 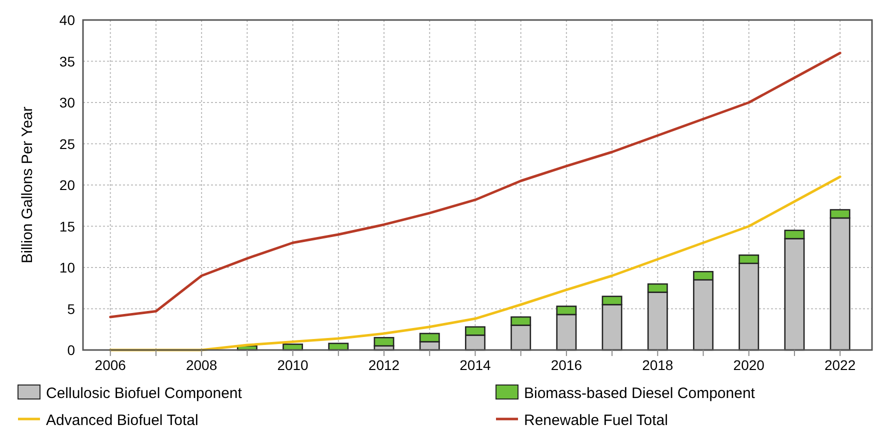 I want to click on y-tick-label: 40, so click(x=67, y=20).